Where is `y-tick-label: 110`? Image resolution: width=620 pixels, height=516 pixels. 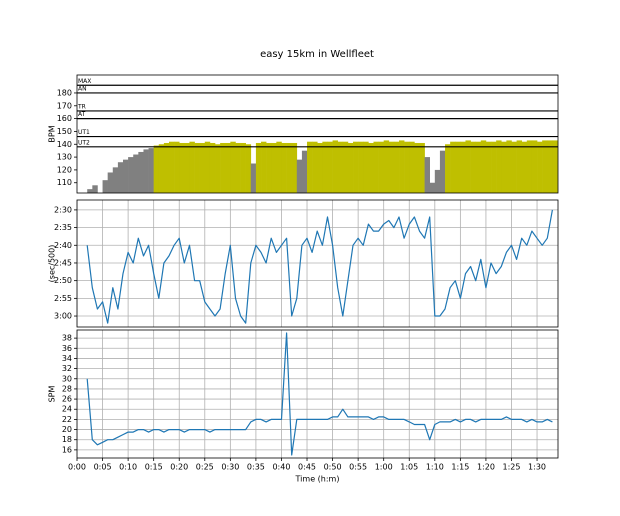
y-tick-label: 110 is located at coordinates (64, 182).